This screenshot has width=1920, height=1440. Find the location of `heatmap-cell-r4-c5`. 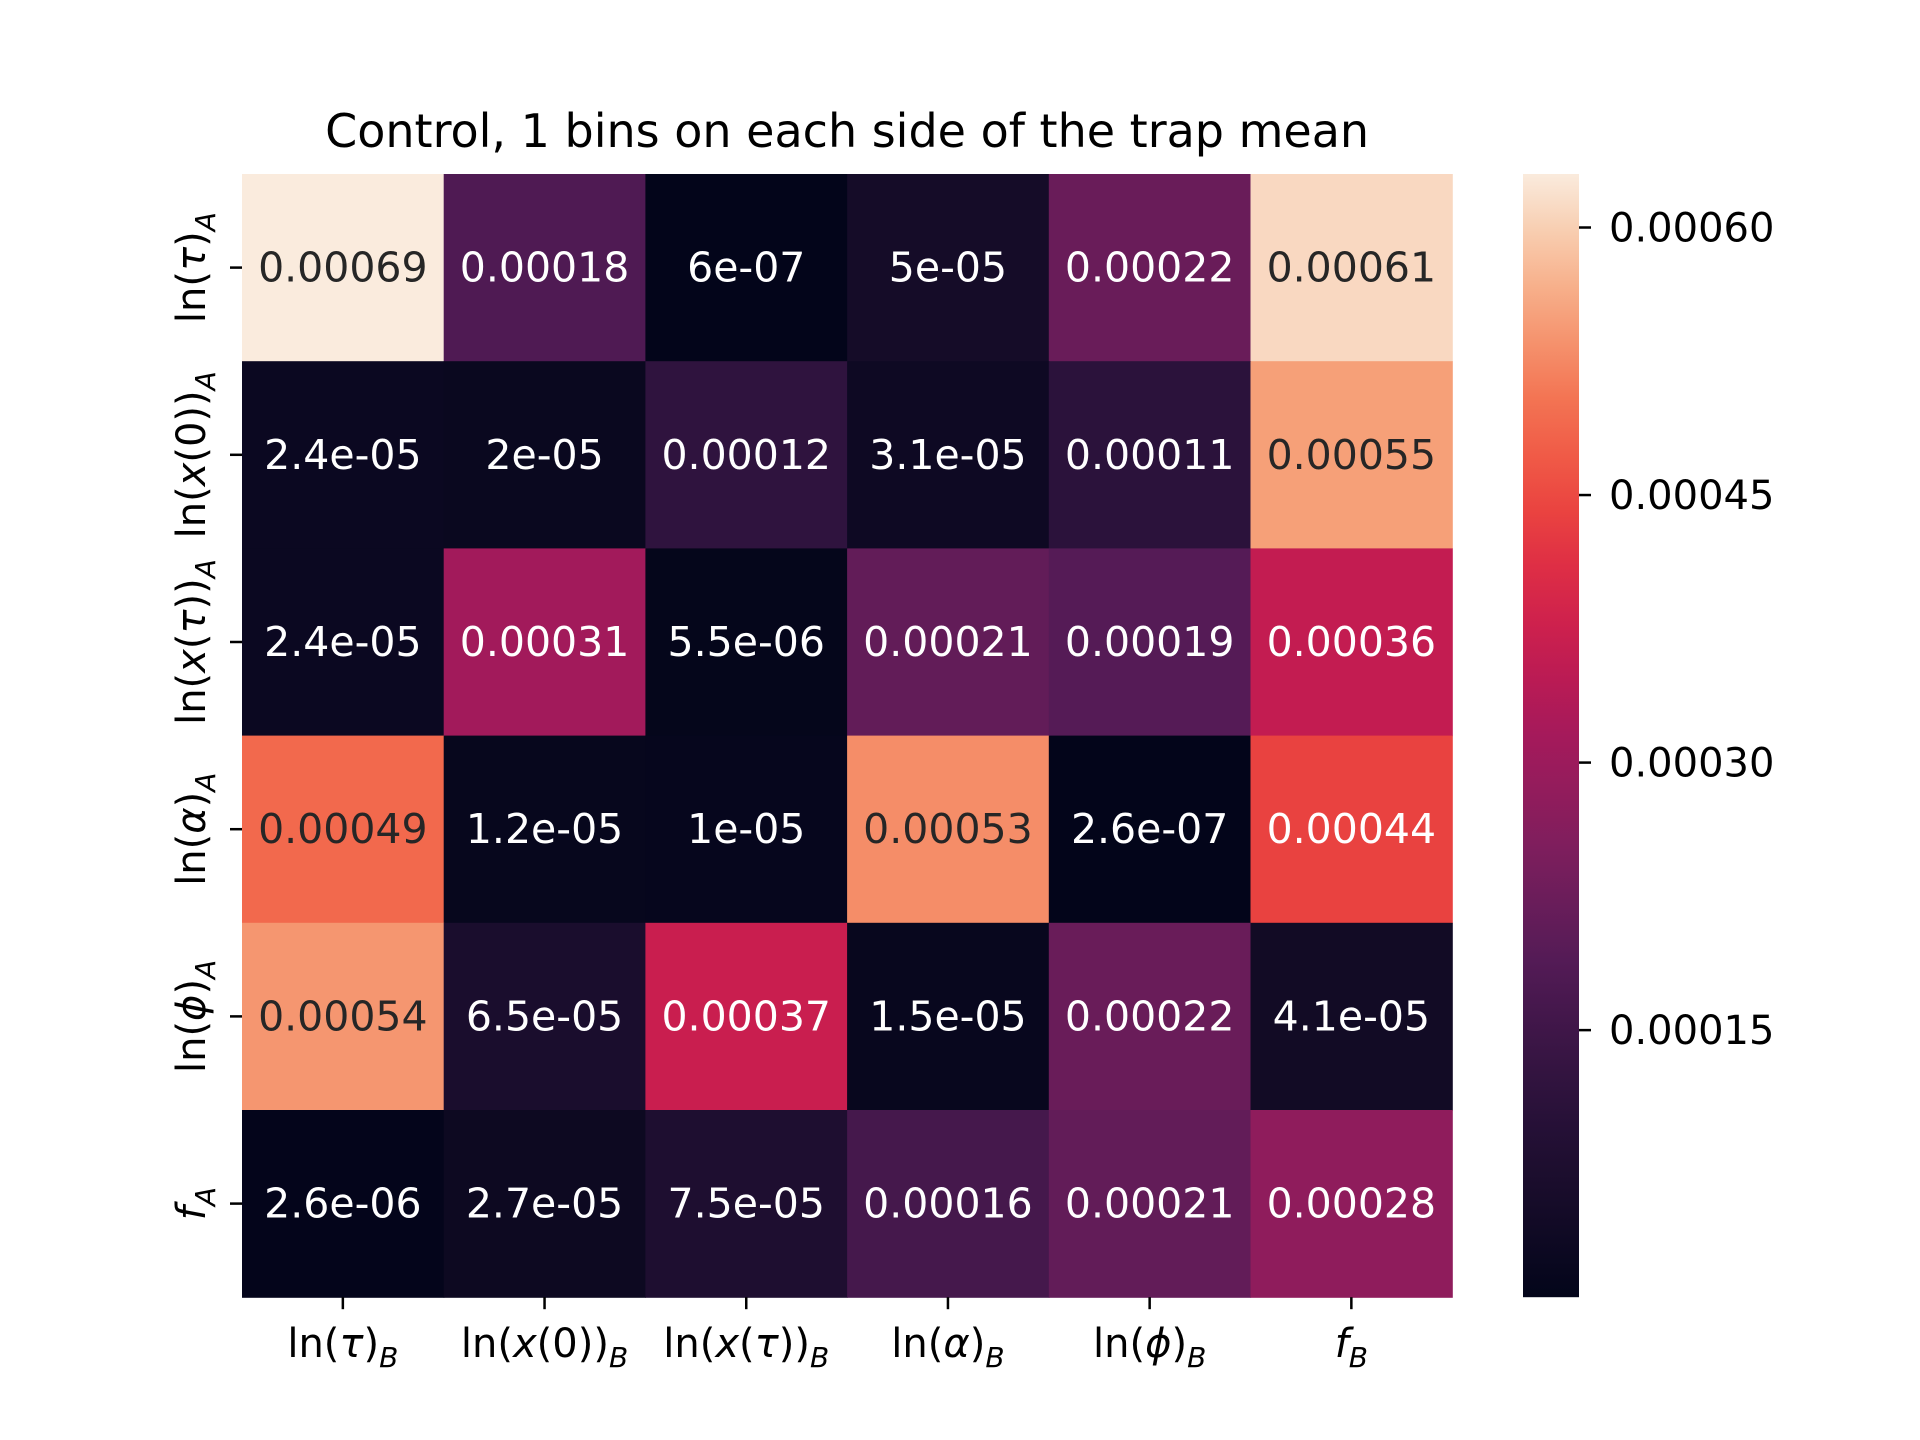

heatmap-cell-r4-c5 is located at coordinates (1351, 1016).